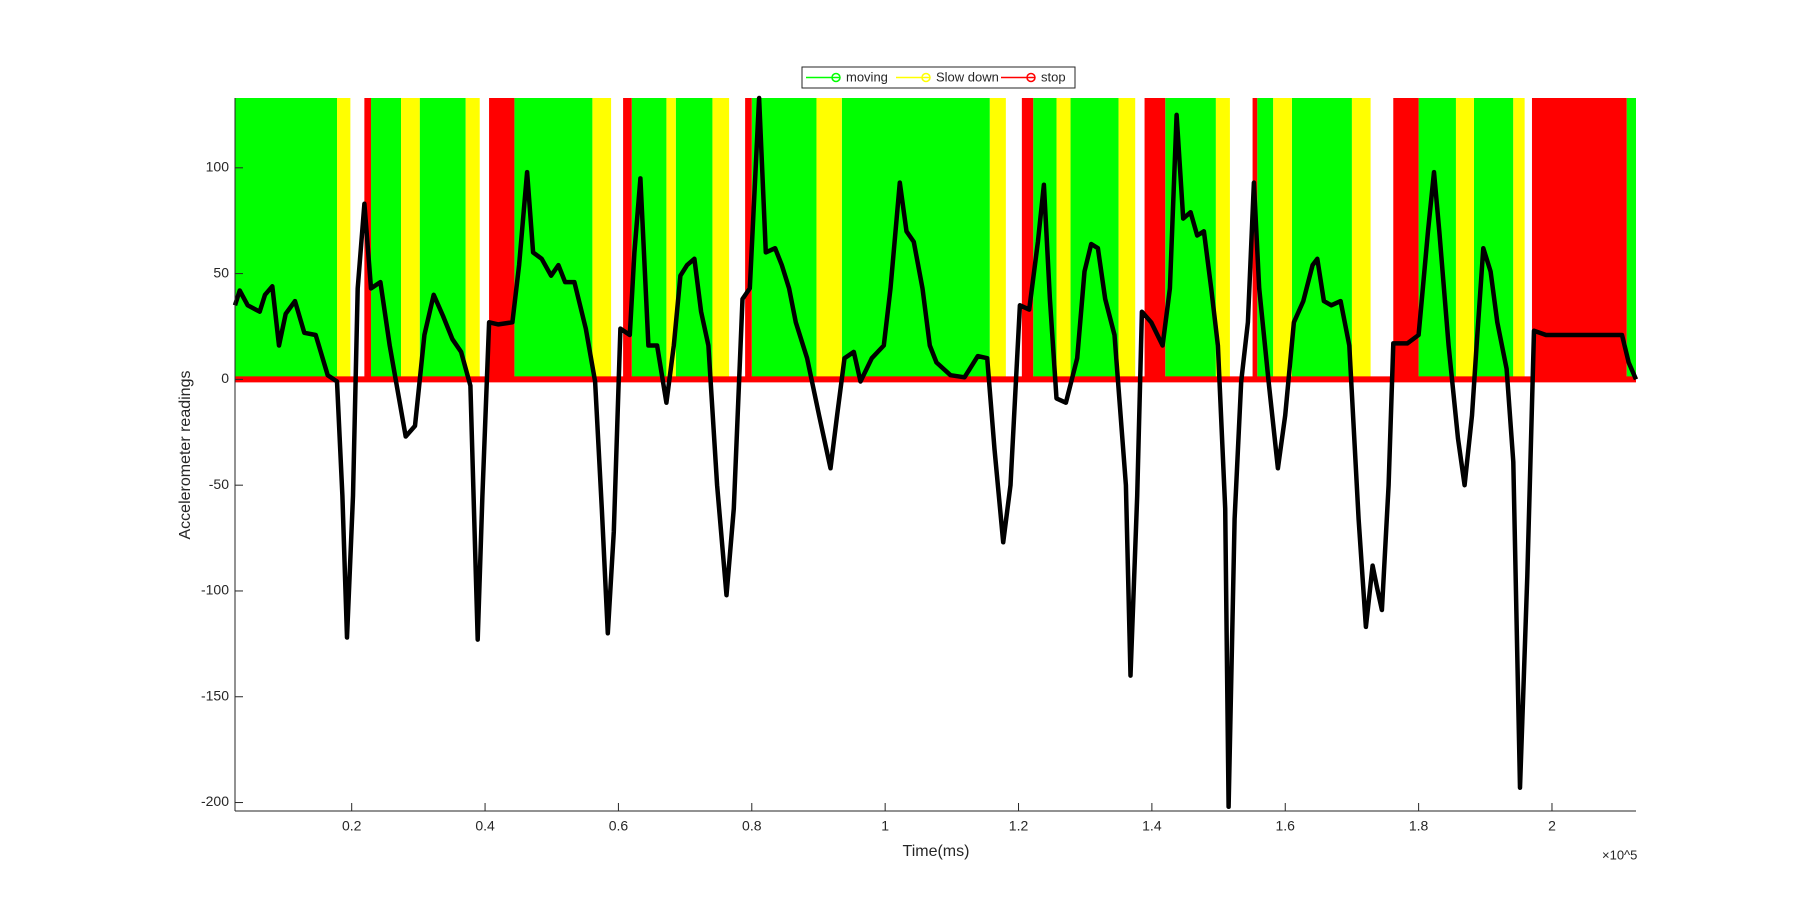  I want to click on x-axis-label: Time(ms), so click(936, 851).